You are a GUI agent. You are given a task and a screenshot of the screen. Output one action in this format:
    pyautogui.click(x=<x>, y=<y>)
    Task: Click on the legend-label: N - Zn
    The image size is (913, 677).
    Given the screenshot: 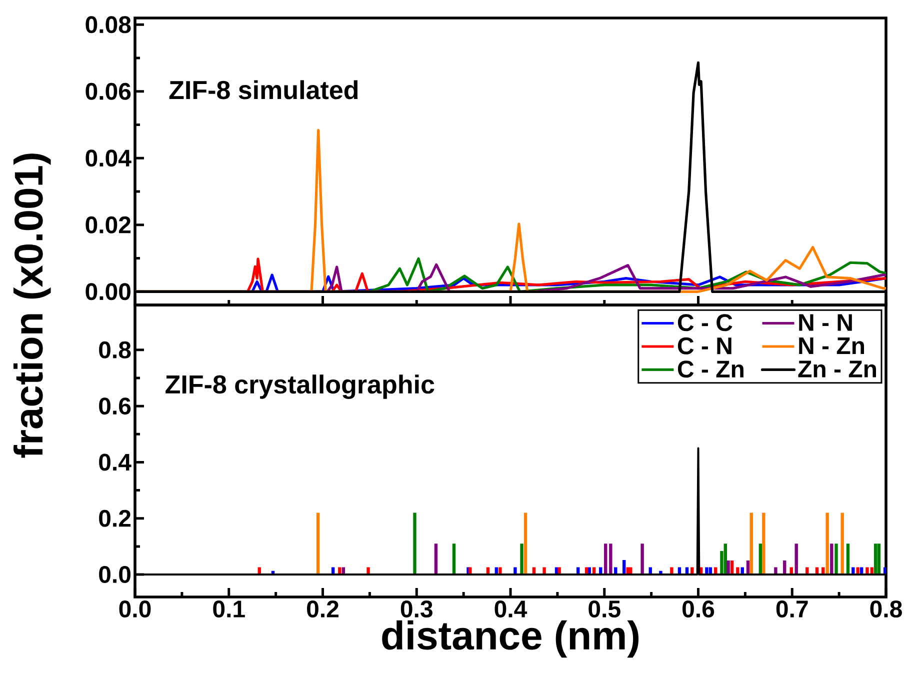 What is the action you would take?
    pyautogui.click(x=831, y=345)
    